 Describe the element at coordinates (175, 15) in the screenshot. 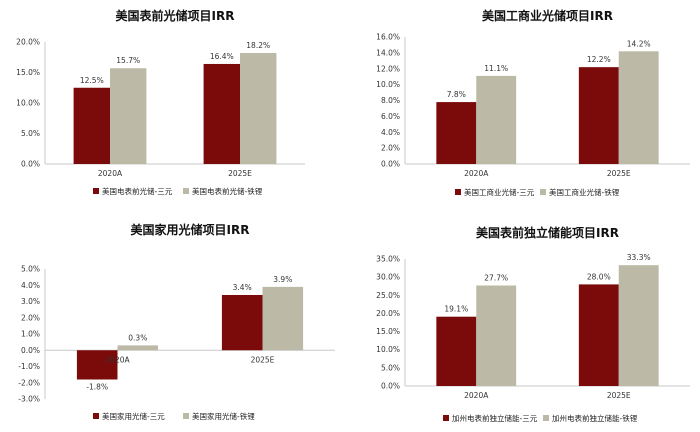

I see `chart-title: 美国表前光储项目IRR` at that location.